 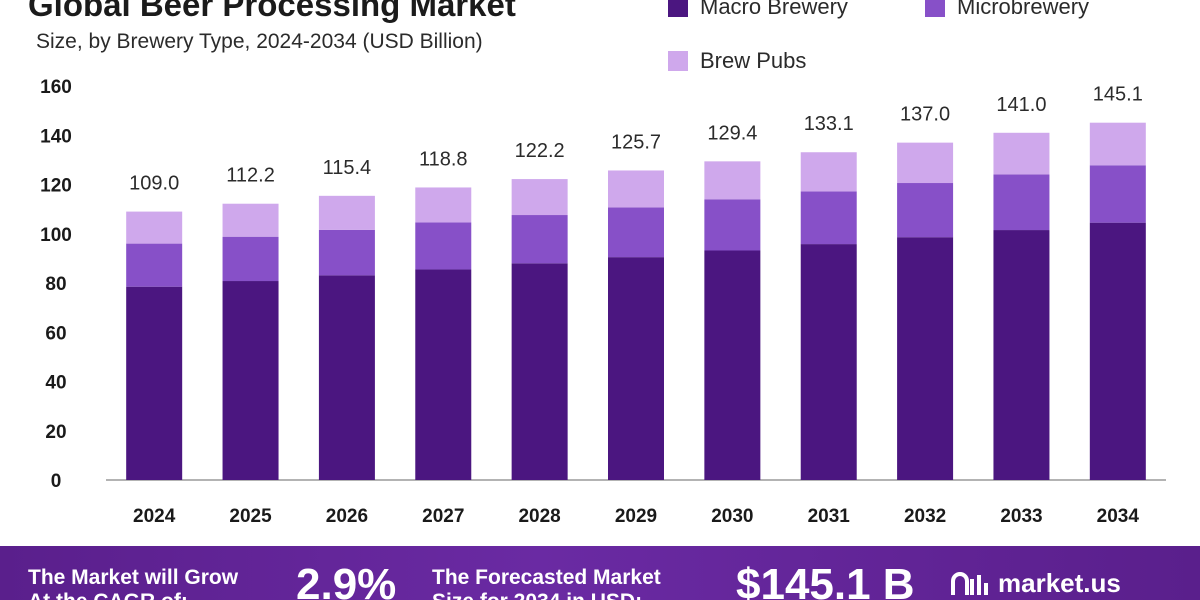 What do you see at coordinates (443, 516) in the screenshot?
I see `x-tick-label-2027: 2027` at bounding box center [443, 516].